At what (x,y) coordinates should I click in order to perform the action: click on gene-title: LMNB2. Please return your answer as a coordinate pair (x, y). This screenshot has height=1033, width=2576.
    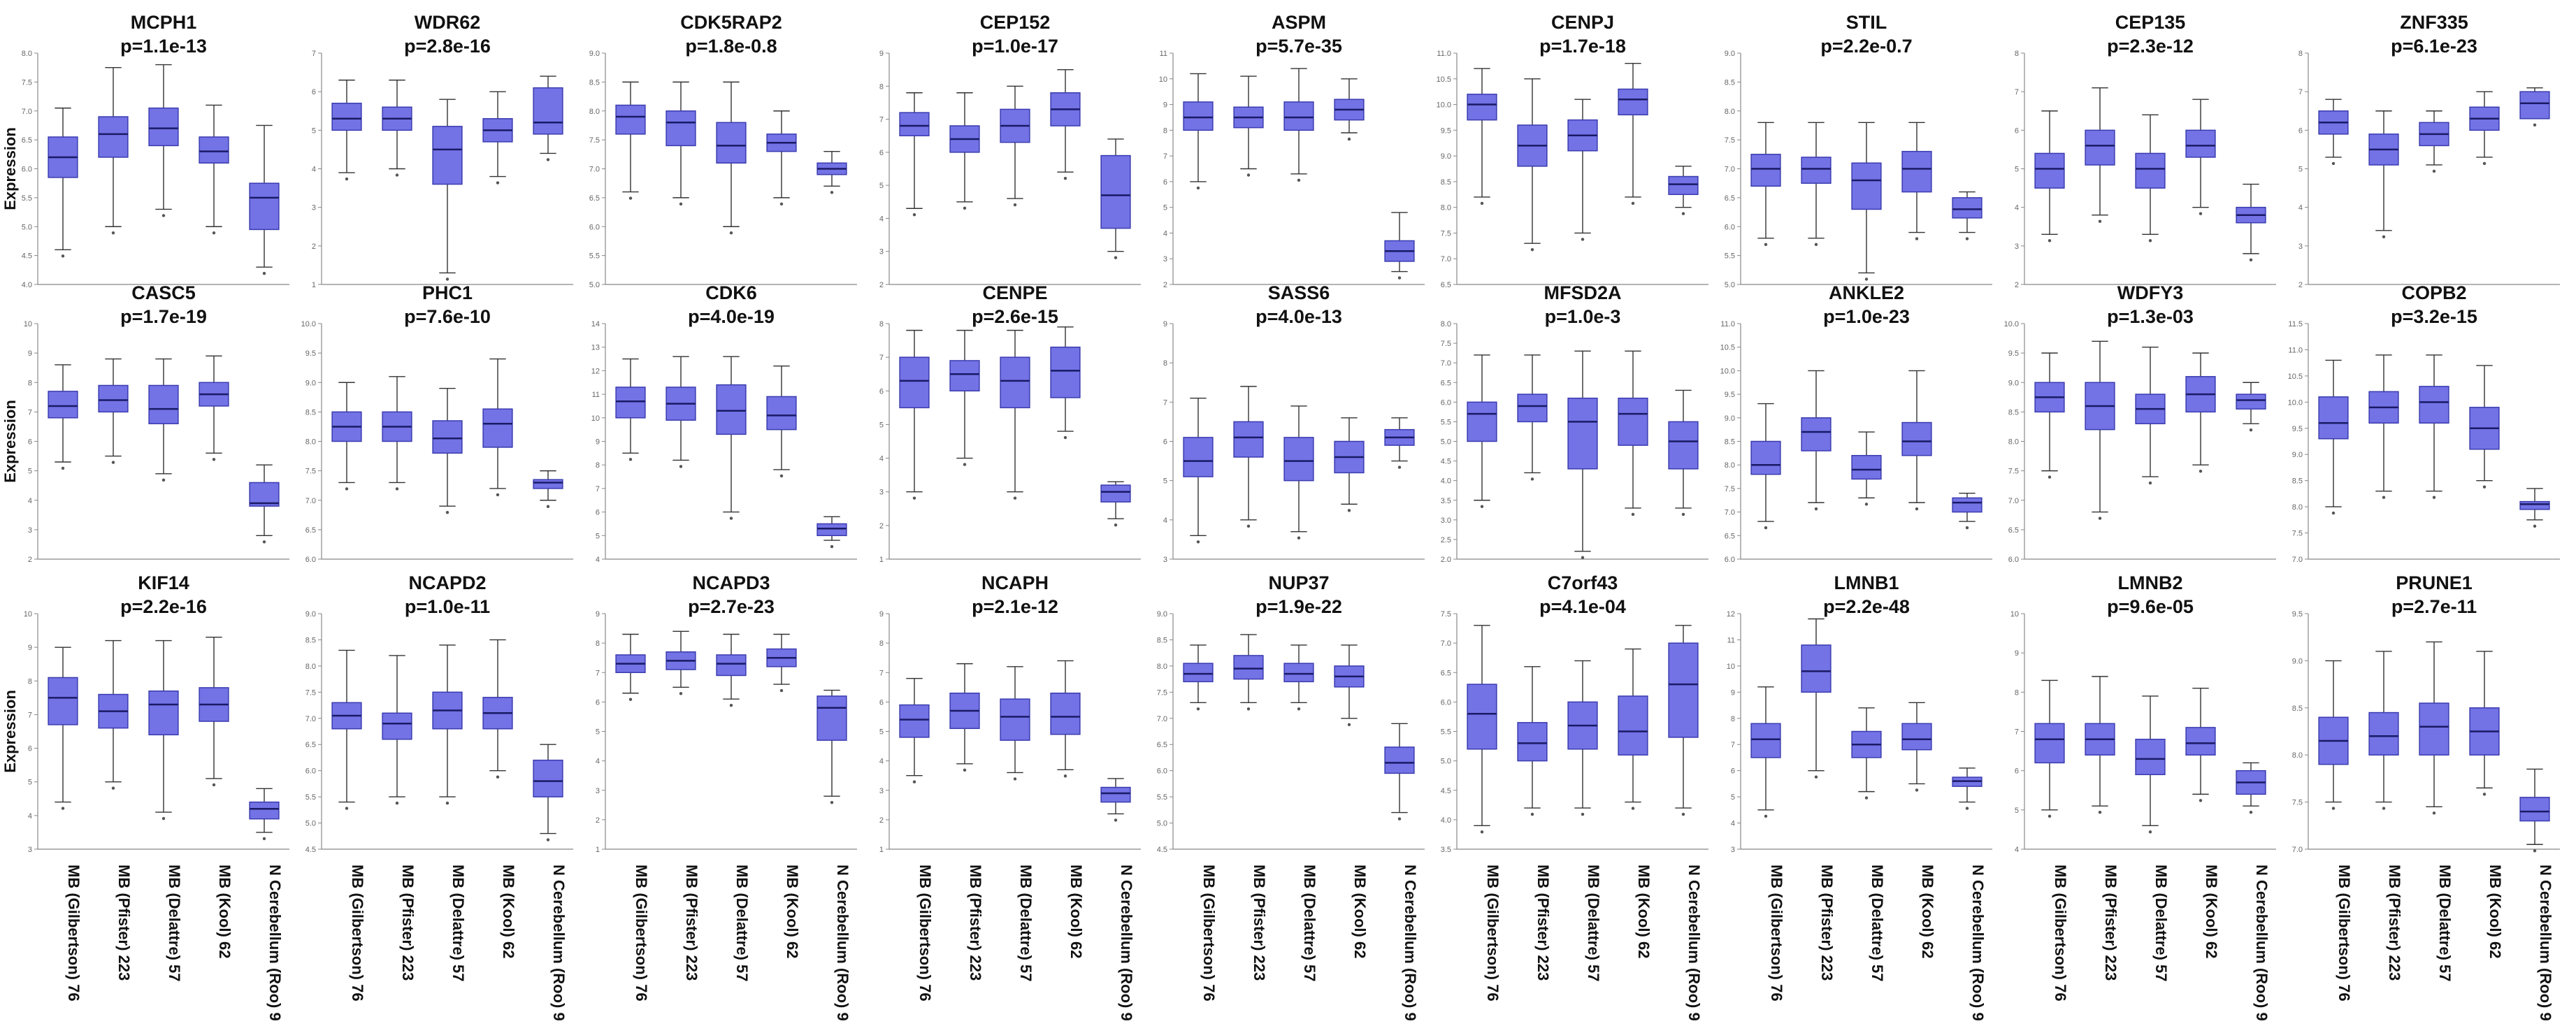
    Looking at the image, I should click on (2150, 582).